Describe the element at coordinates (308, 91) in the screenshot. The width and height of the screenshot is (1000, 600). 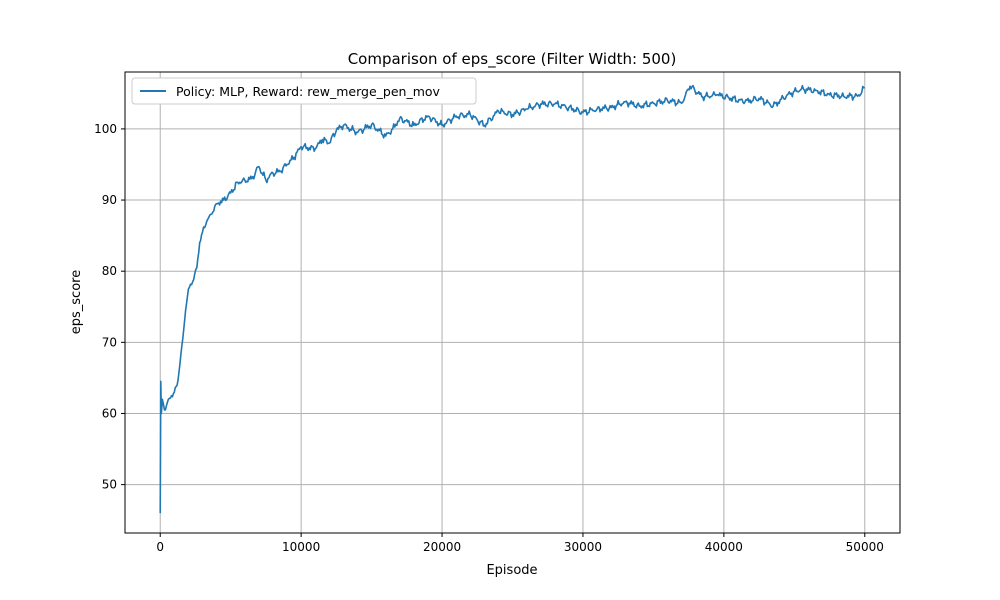
I see `legend-label: Policy: MLP, Reward: rew_merge_pen_mov` at that location.